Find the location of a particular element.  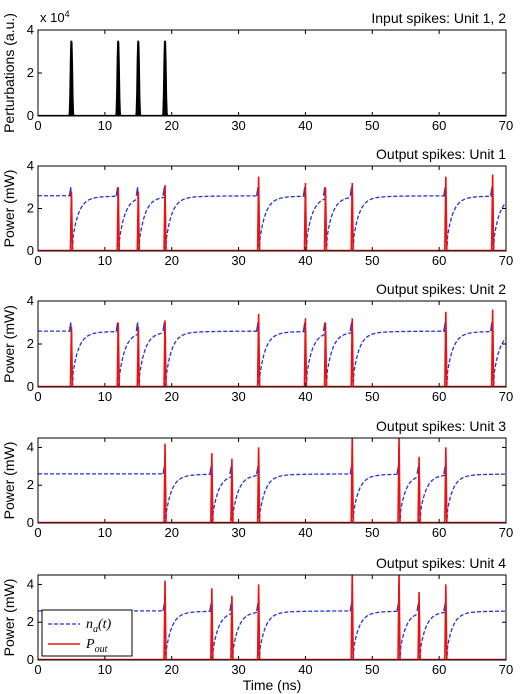

panel-1-plot is located at coordinates (272, 78).